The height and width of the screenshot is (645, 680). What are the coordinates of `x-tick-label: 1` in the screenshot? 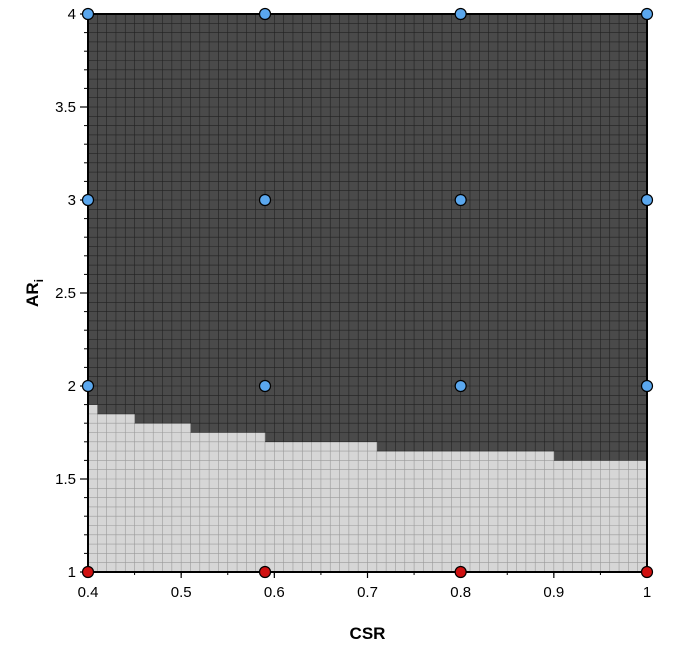 It's located at (647, 592).